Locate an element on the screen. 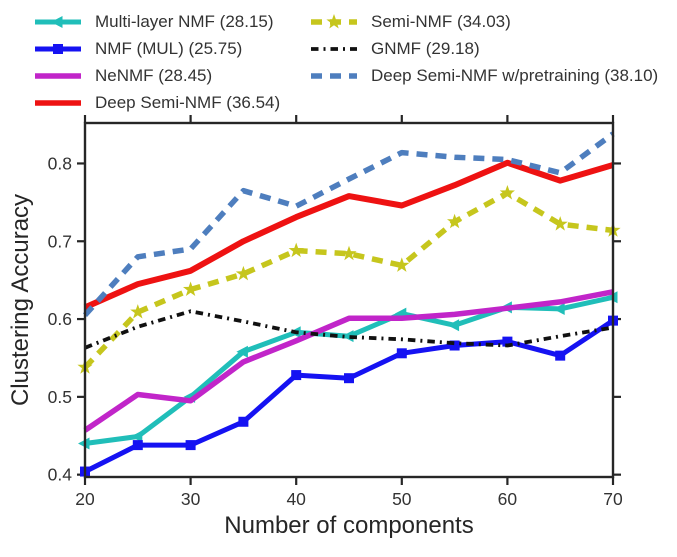 This screenshot has width=677, height=557. x-tick-label: 20 is located at coordinates (85, 499).